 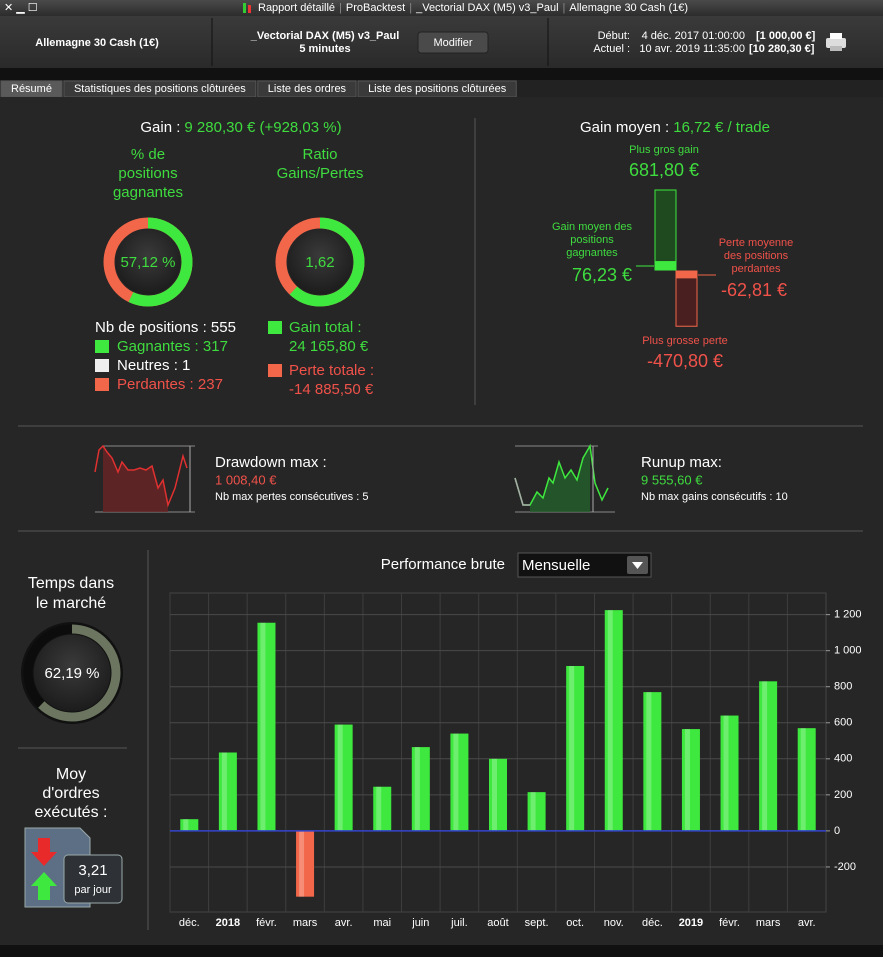 I want to click on win-pct: 57,12 %, so click(x=147, y=262).